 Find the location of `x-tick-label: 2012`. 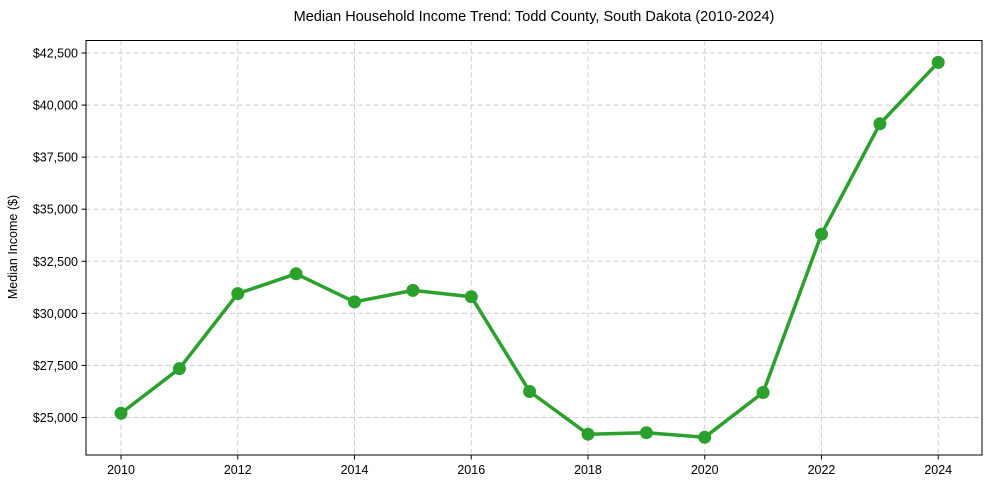

x-tick-label: 2012 is located at coordinates (238, 470).